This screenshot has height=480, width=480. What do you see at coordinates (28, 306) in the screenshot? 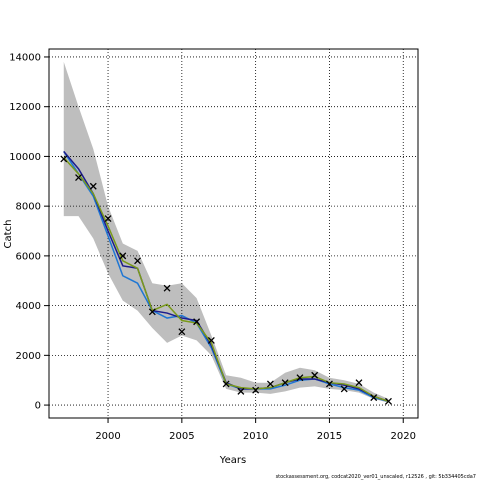
I see `y-tick-label: 4000` at bounding box center [28, 306].